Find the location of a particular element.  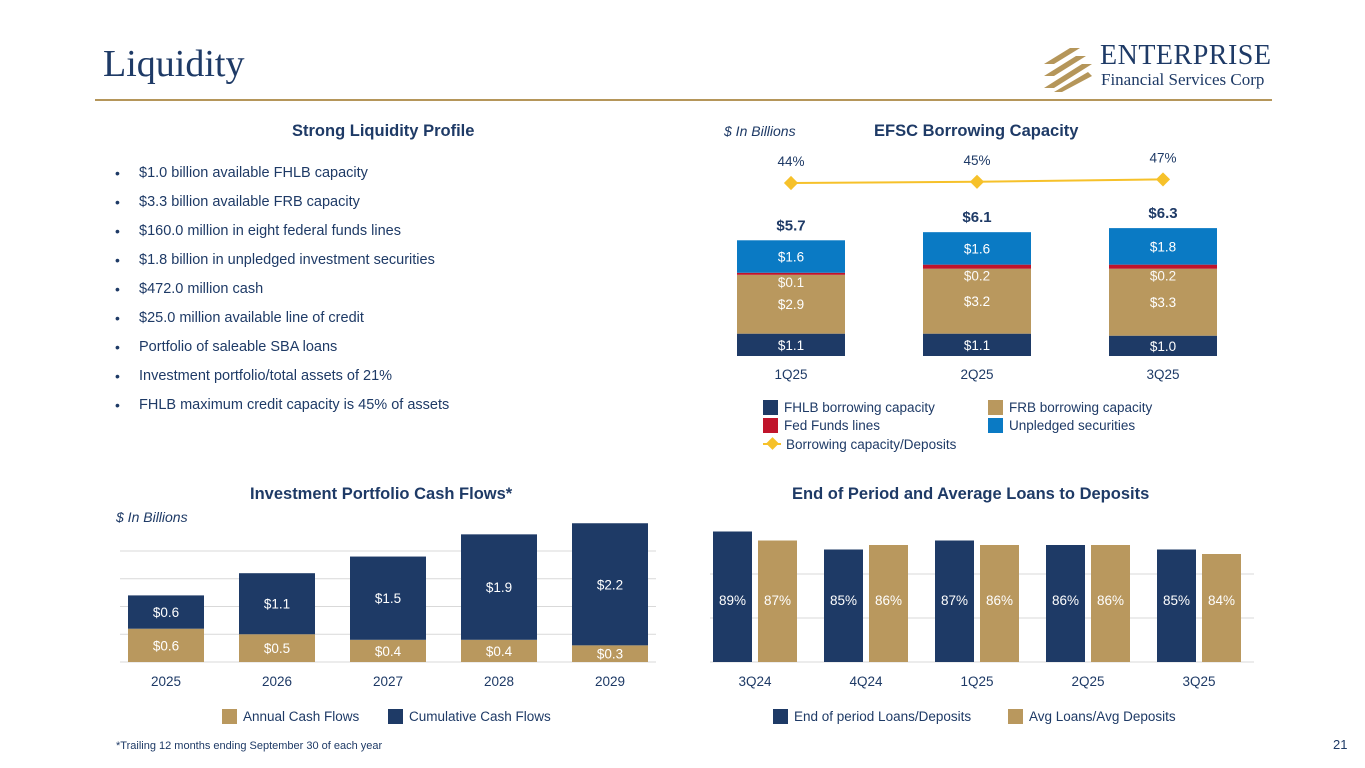

bar-cumulative-label: $2.2 is located at coordinates (610, 584).